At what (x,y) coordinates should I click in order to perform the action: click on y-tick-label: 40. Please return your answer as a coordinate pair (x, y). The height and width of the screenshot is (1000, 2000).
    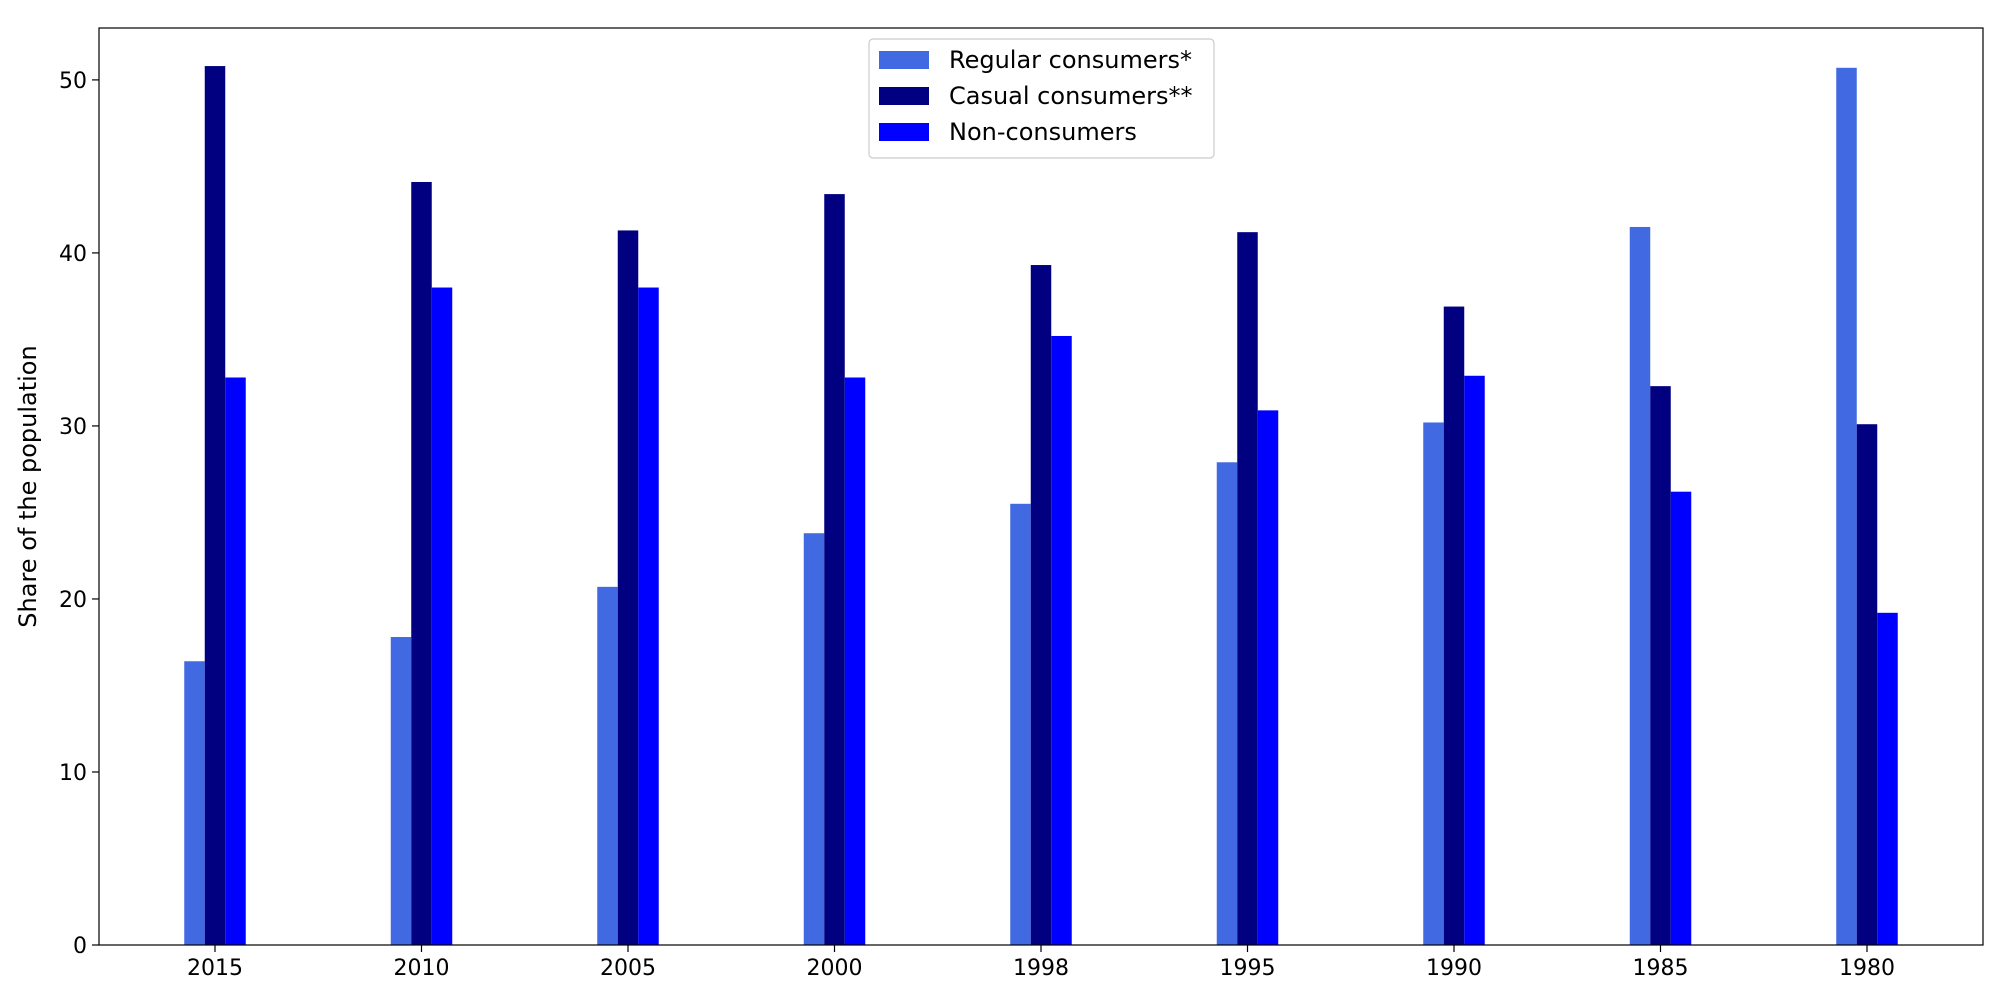
    Looking at the image, I should click on (73, 254).